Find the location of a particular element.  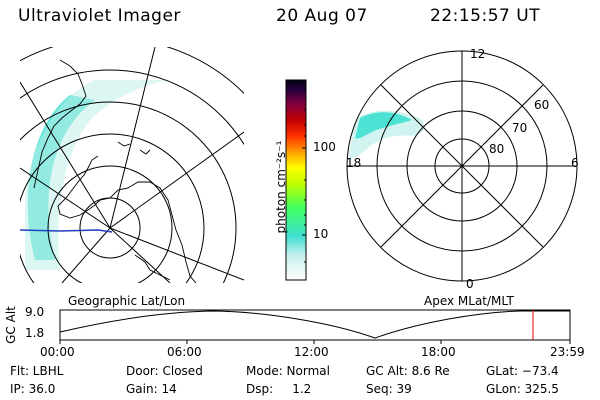

colorbar-tick-100: 100 is located at coordinates (324, 147).